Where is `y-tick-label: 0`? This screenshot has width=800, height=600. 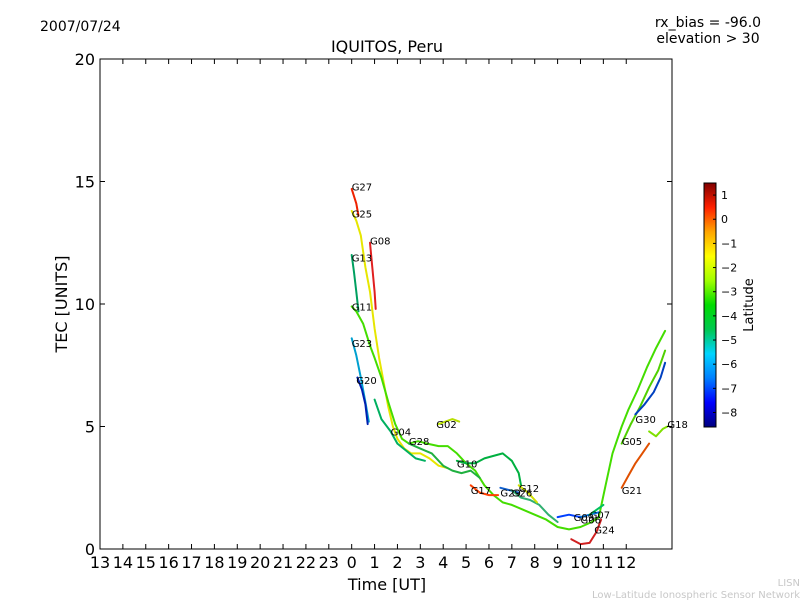
y-tick-label: 0 is located at coordinates (90, 549).